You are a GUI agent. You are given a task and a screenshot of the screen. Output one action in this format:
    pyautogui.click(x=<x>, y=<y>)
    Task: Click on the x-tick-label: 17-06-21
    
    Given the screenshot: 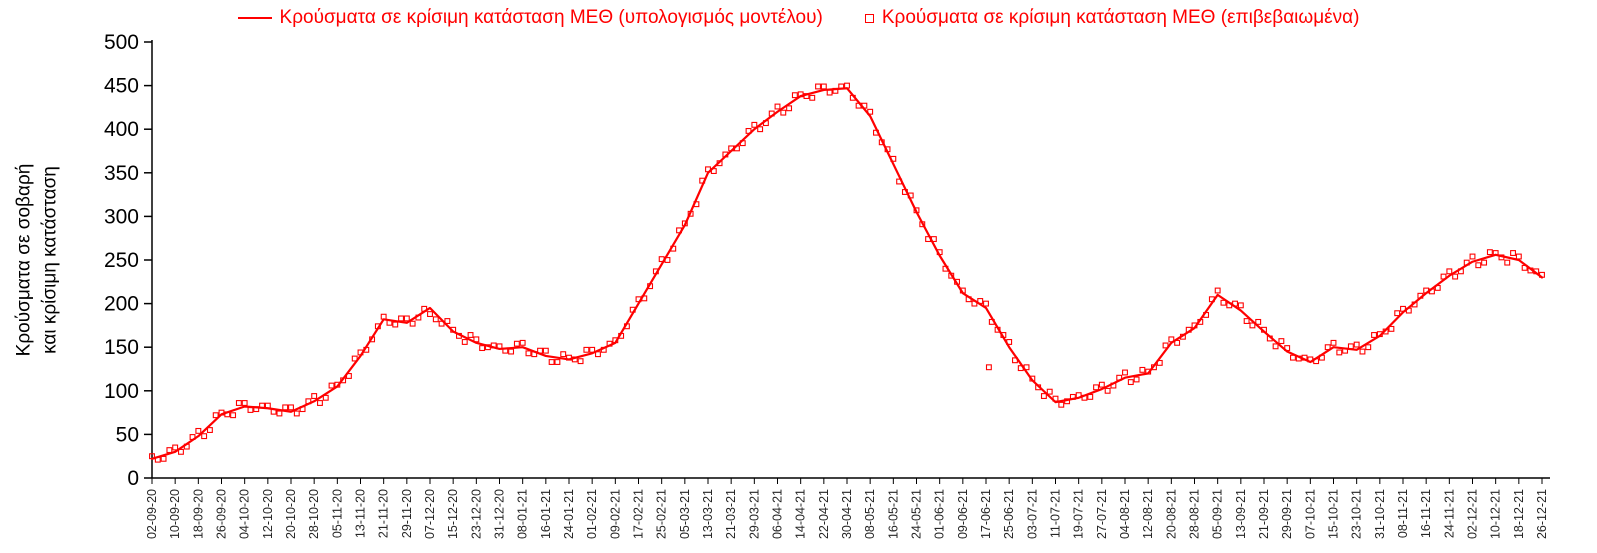 What is the action you would take?
    pyautogui.click(x=986, y=514)
    